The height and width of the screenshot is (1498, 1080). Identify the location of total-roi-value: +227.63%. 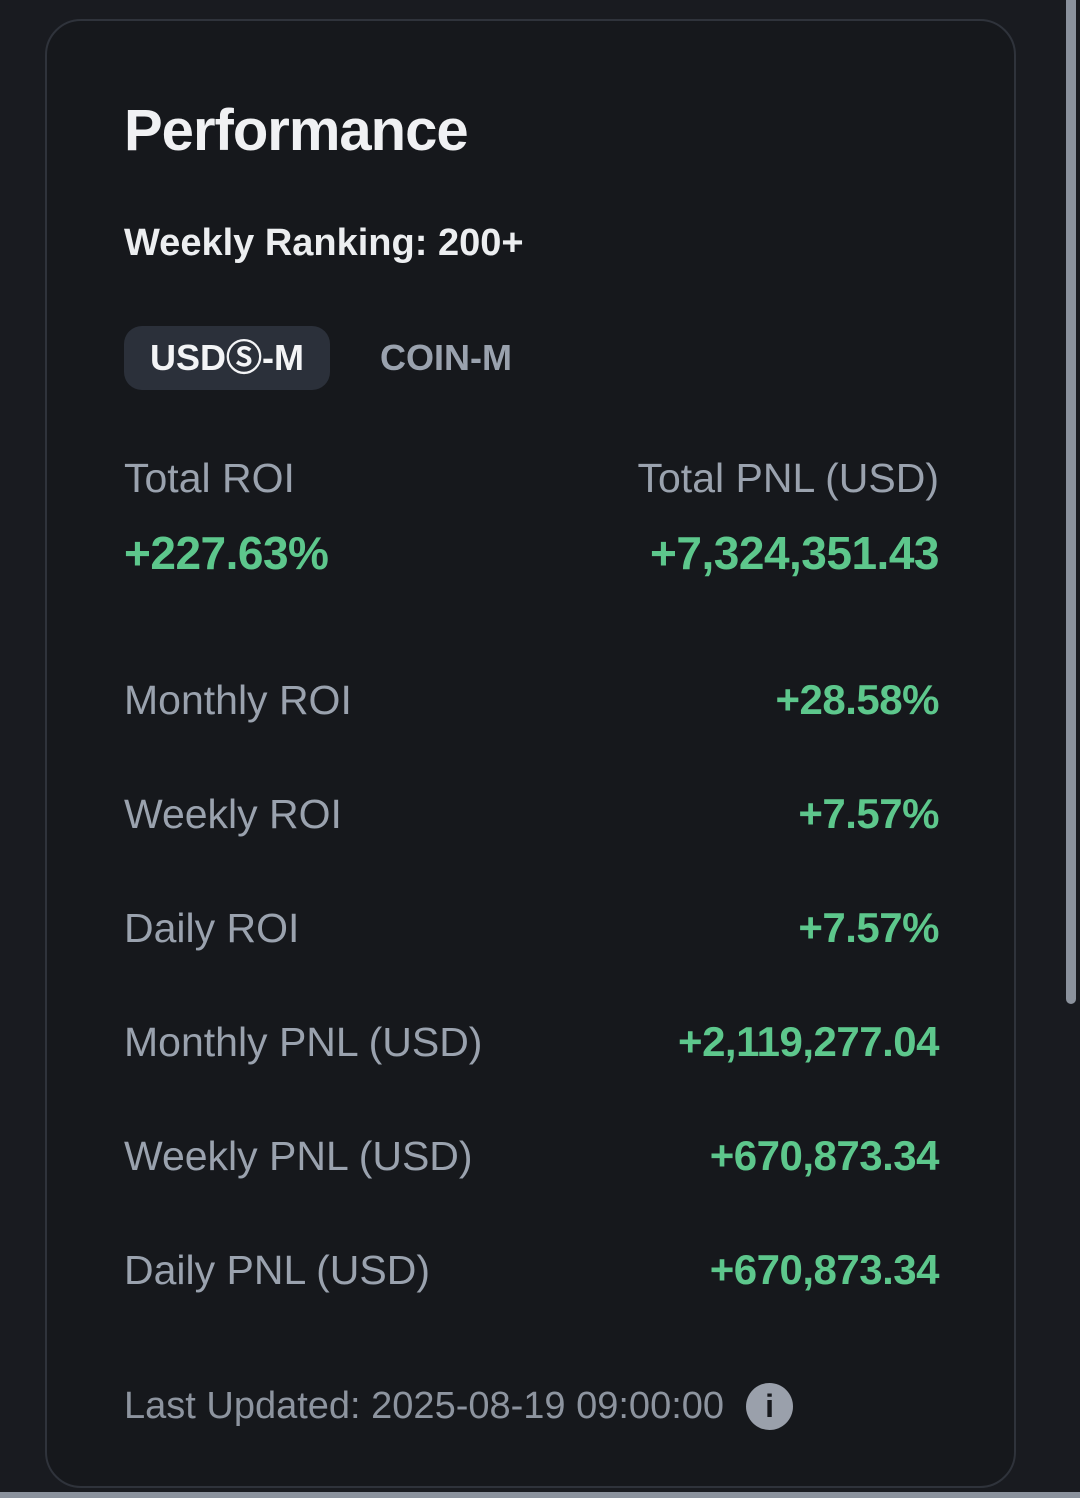
(226, 553).